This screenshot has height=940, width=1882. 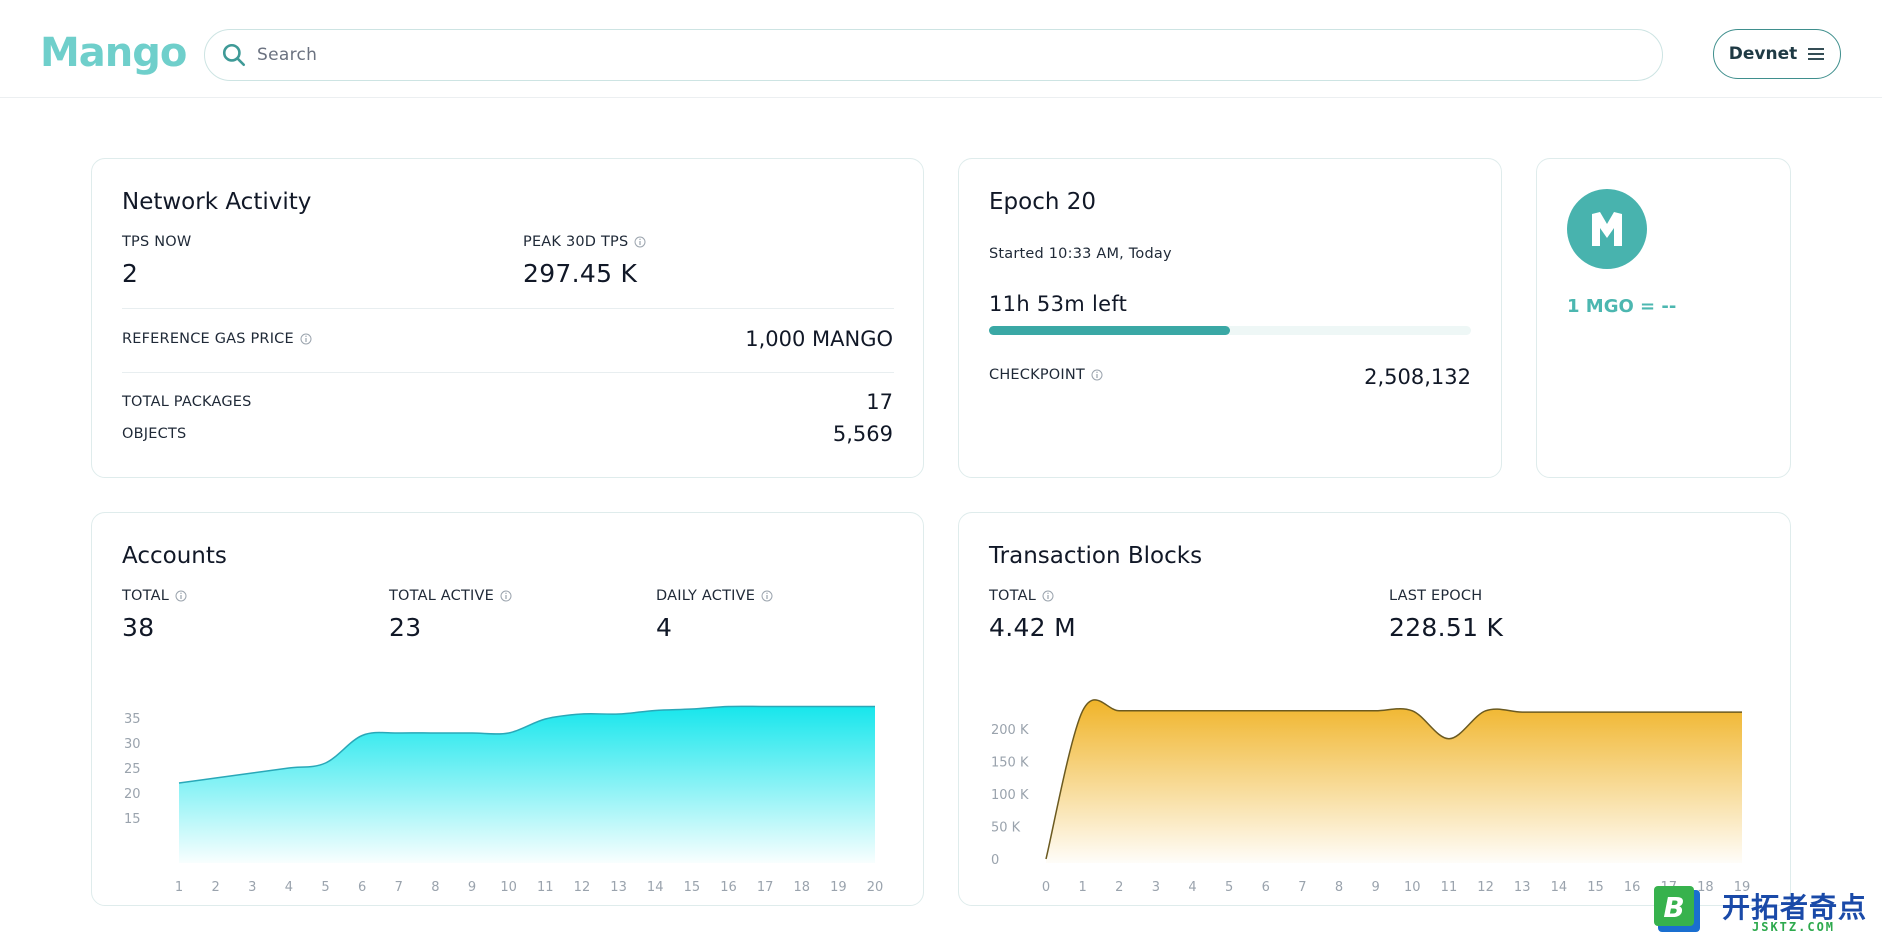 What do you see at coordinates (875, 887) in the screenshot?
I see `x-tick-label: 20` at bounding box center [875, 887].